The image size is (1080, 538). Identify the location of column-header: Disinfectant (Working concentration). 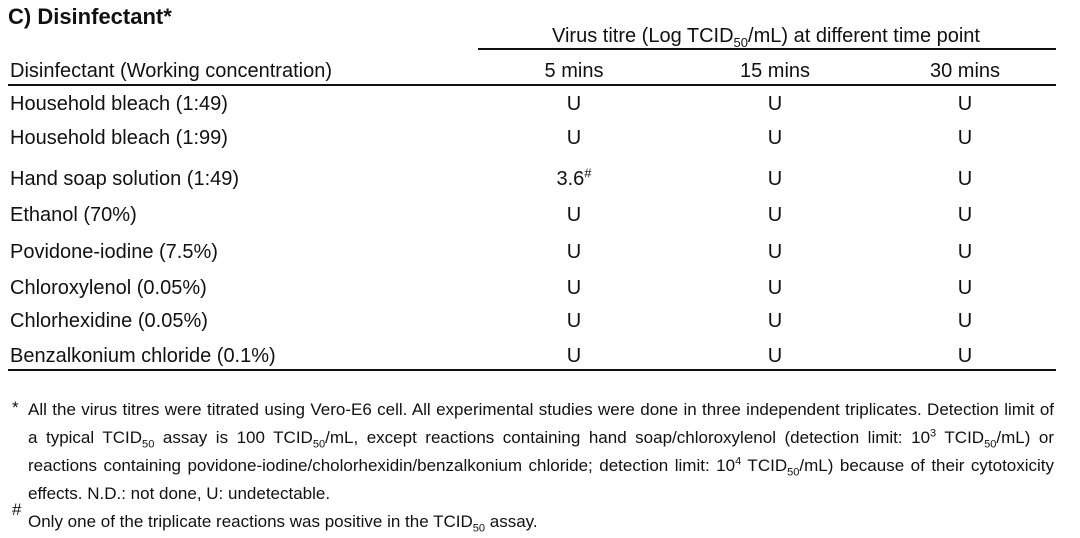
(171, 71).